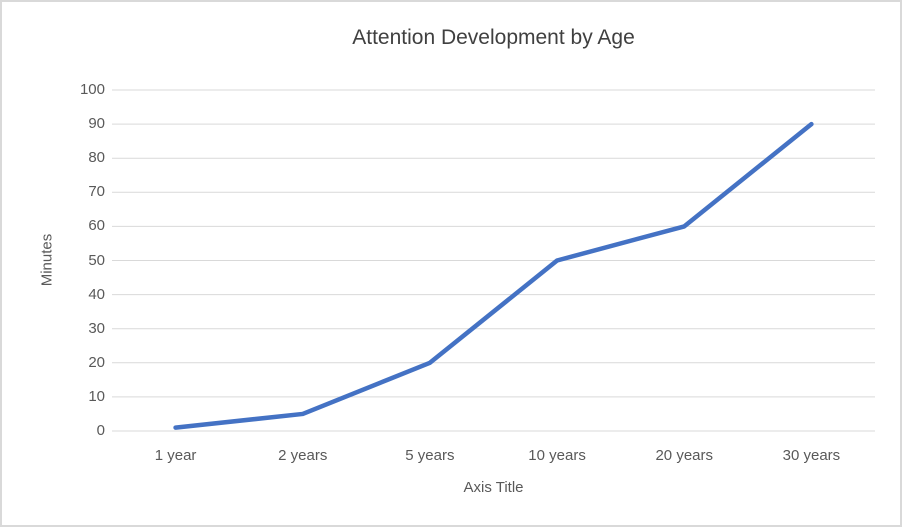  What do you see at coordinates (96, 226) in the screenshot?
I see `y-tick-label: 60` at bounding box center [96, 226].